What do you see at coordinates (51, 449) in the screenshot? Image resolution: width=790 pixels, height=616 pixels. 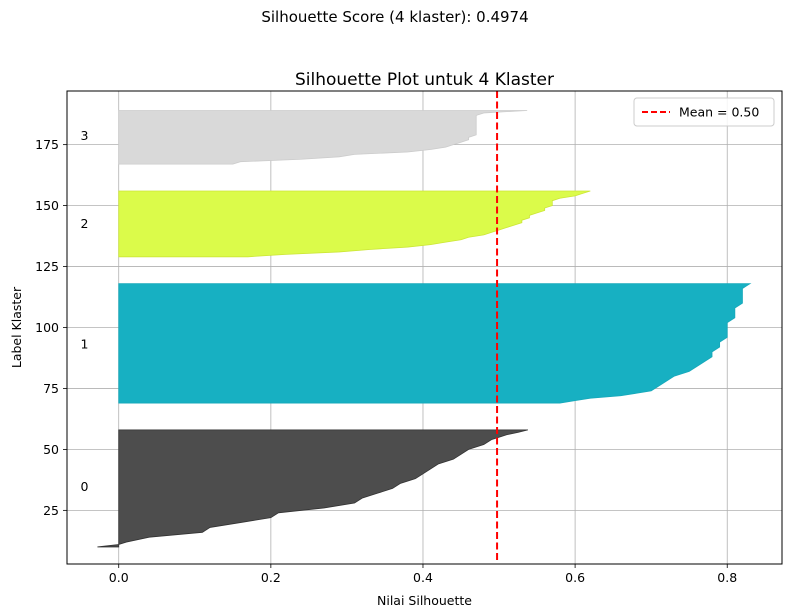 I see `y-tick-label-1: 50` at bounding box center [51, 449].